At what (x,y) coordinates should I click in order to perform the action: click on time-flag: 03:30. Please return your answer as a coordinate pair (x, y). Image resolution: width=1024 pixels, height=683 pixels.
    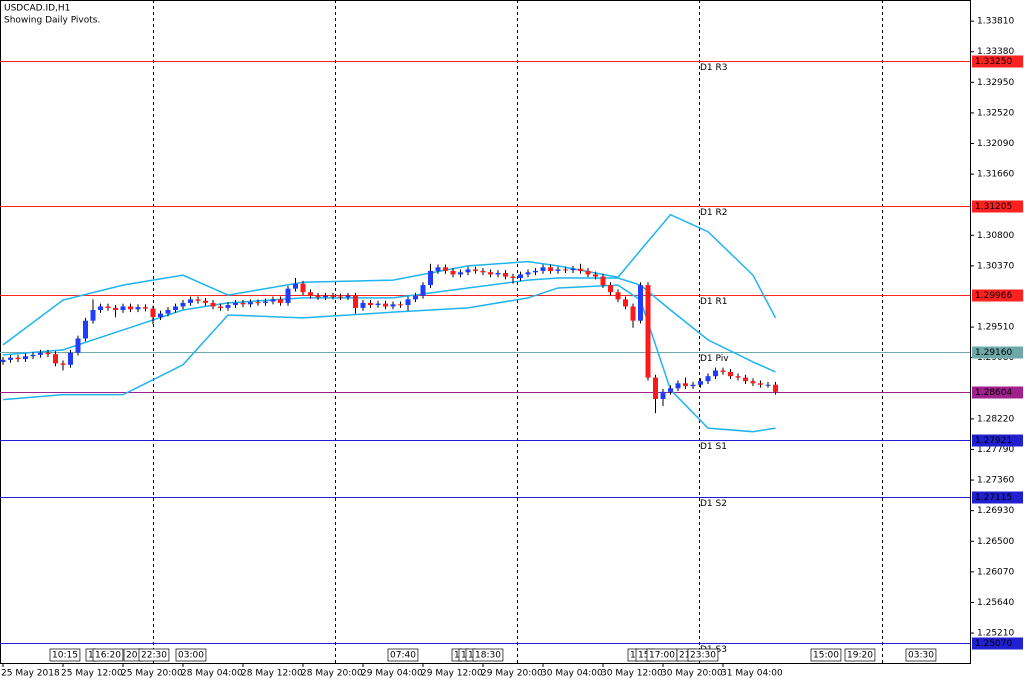
    Looking at the image, I should click on (921, 655).